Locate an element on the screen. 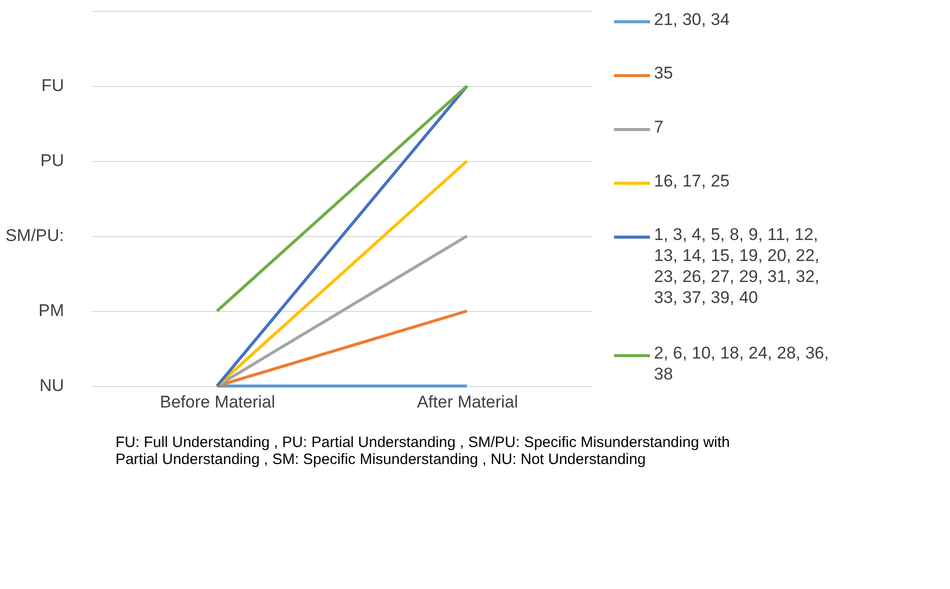  x-tick-label: Before Material is located at coordinates (218, 402).